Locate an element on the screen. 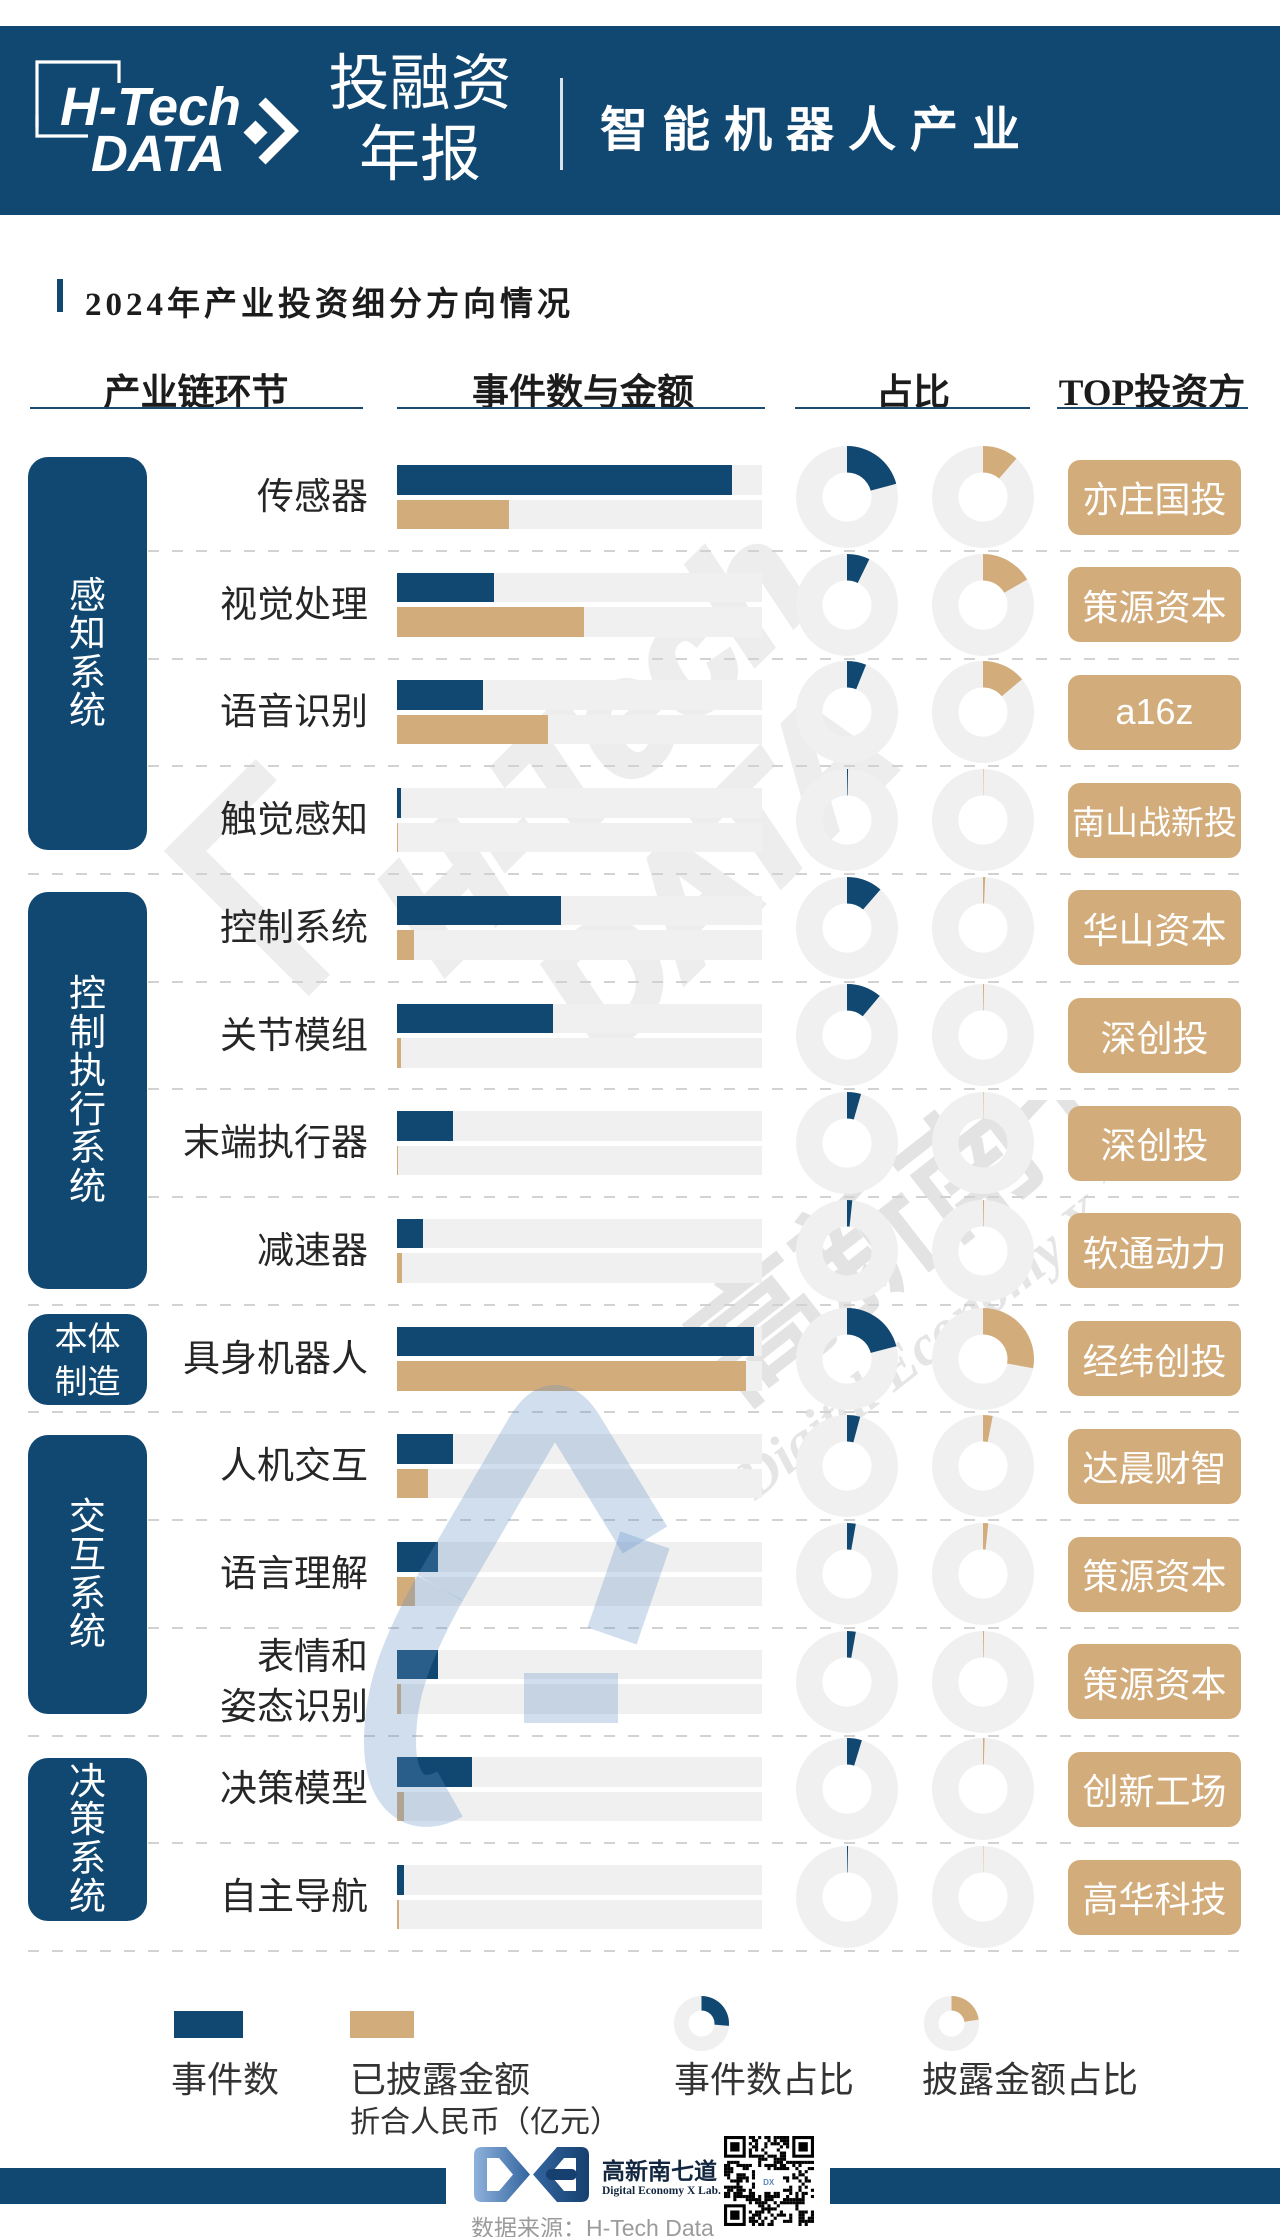 This screenshot has height=2237, width=1280. svg-text: DX is located at coordinates (769, 2182).